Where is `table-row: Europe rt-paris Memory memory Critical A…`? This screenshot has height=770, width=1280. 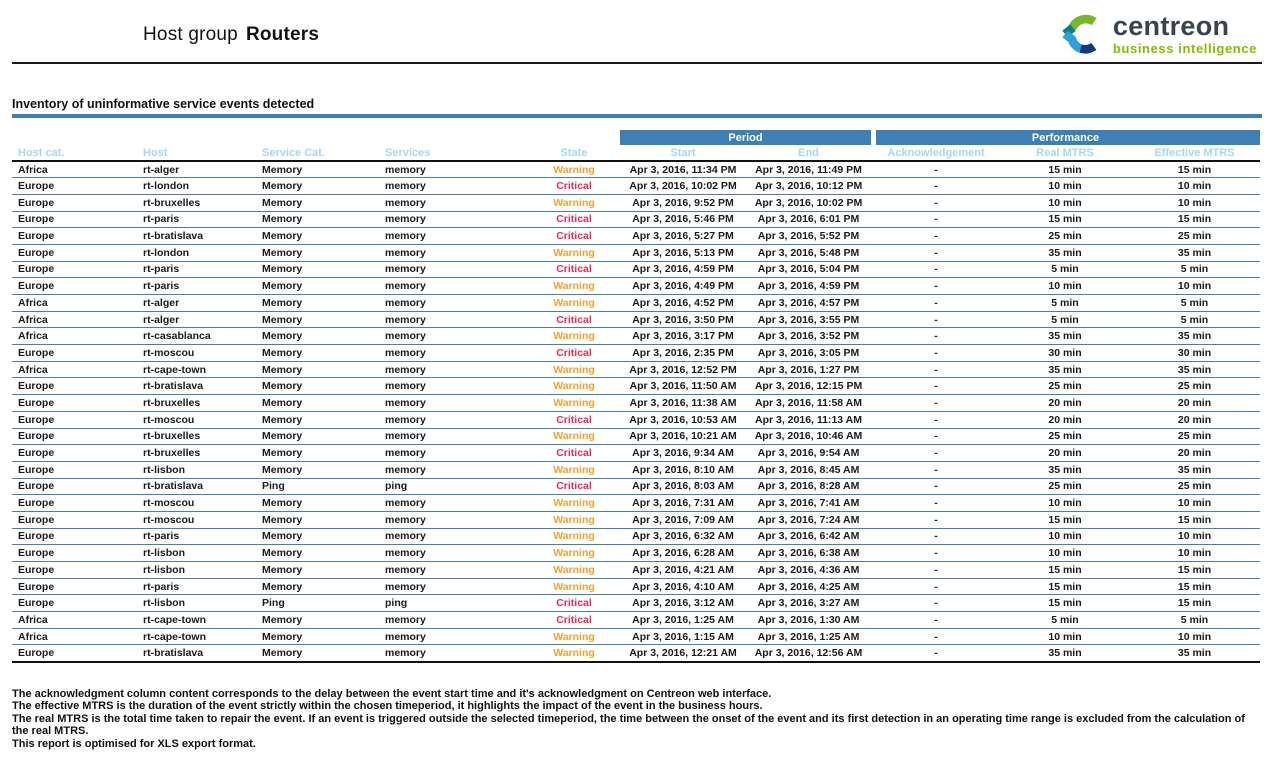
table-row: Europe rt-paris Memory memory Critical A… is located at coordinates (636, 270).